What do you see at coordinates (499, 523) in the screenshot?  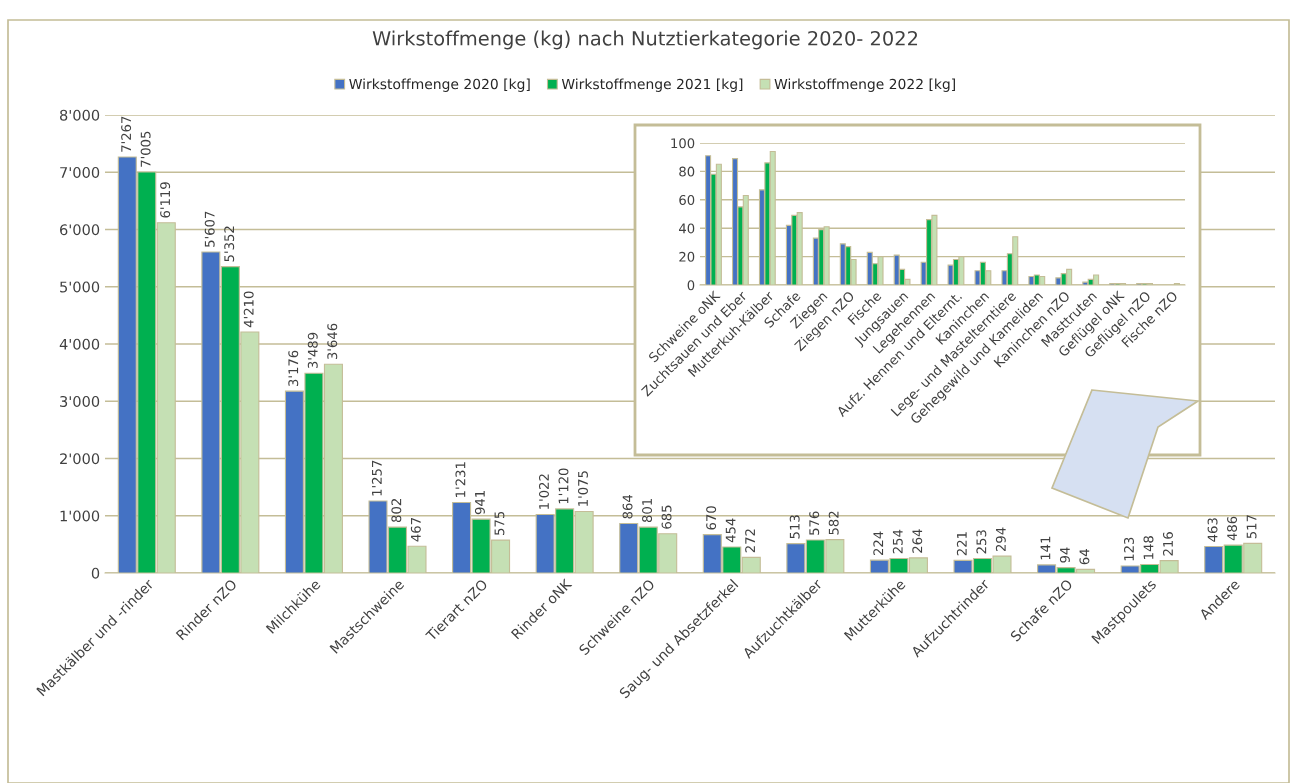 I see `data-label: 575` at bounding box center [499, 523].